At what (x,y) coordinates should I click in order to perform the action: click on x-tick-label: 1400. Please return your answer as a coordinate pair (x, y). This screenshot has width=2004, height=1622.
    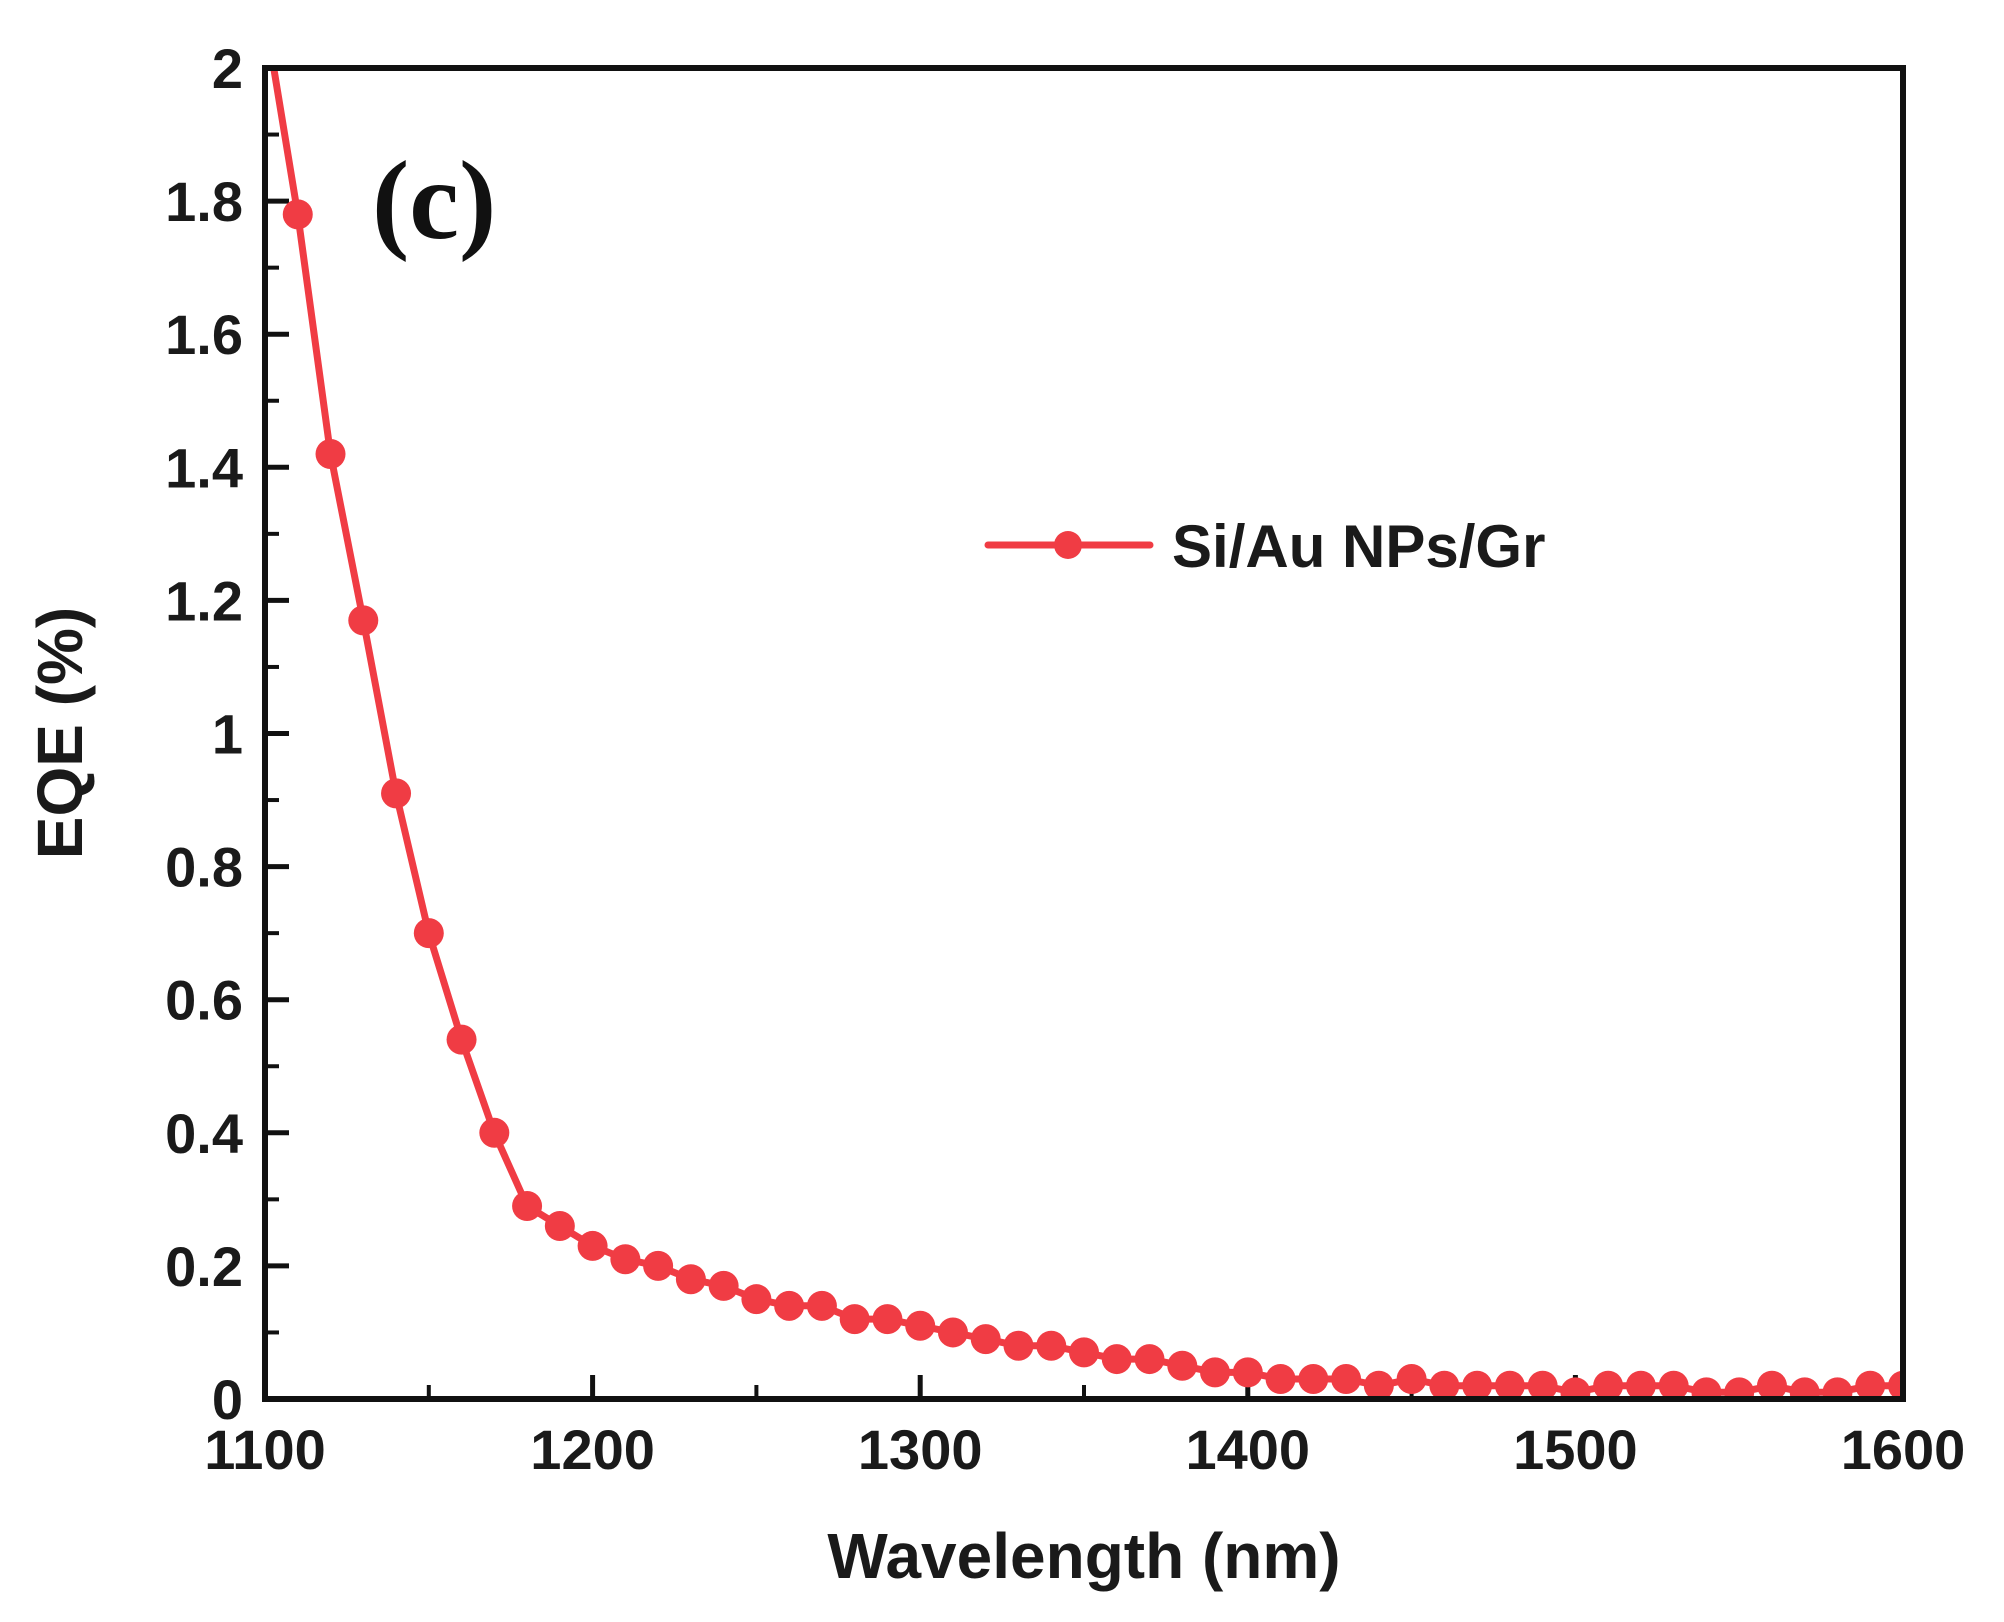
    Looking at the image, I should click on (1248, 1449).